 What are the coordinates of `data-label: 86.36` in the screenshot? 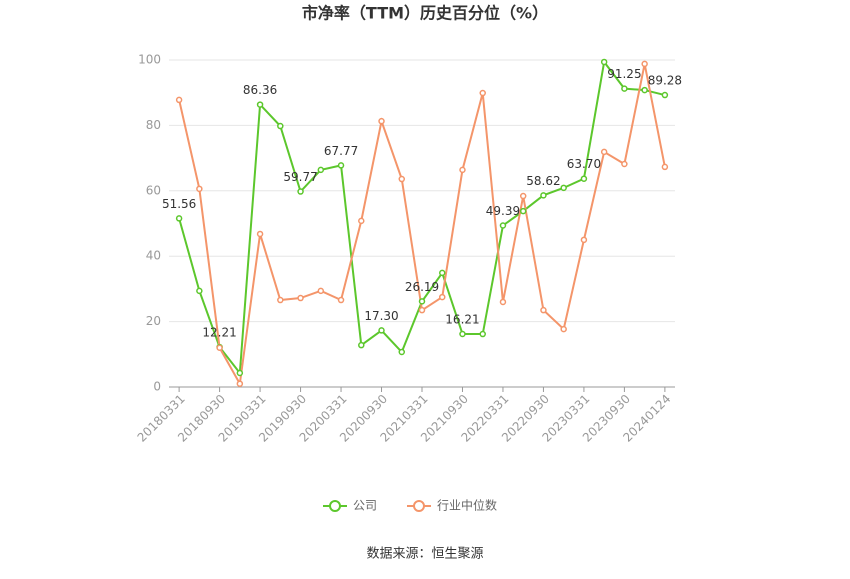 It's located at (260, 90).